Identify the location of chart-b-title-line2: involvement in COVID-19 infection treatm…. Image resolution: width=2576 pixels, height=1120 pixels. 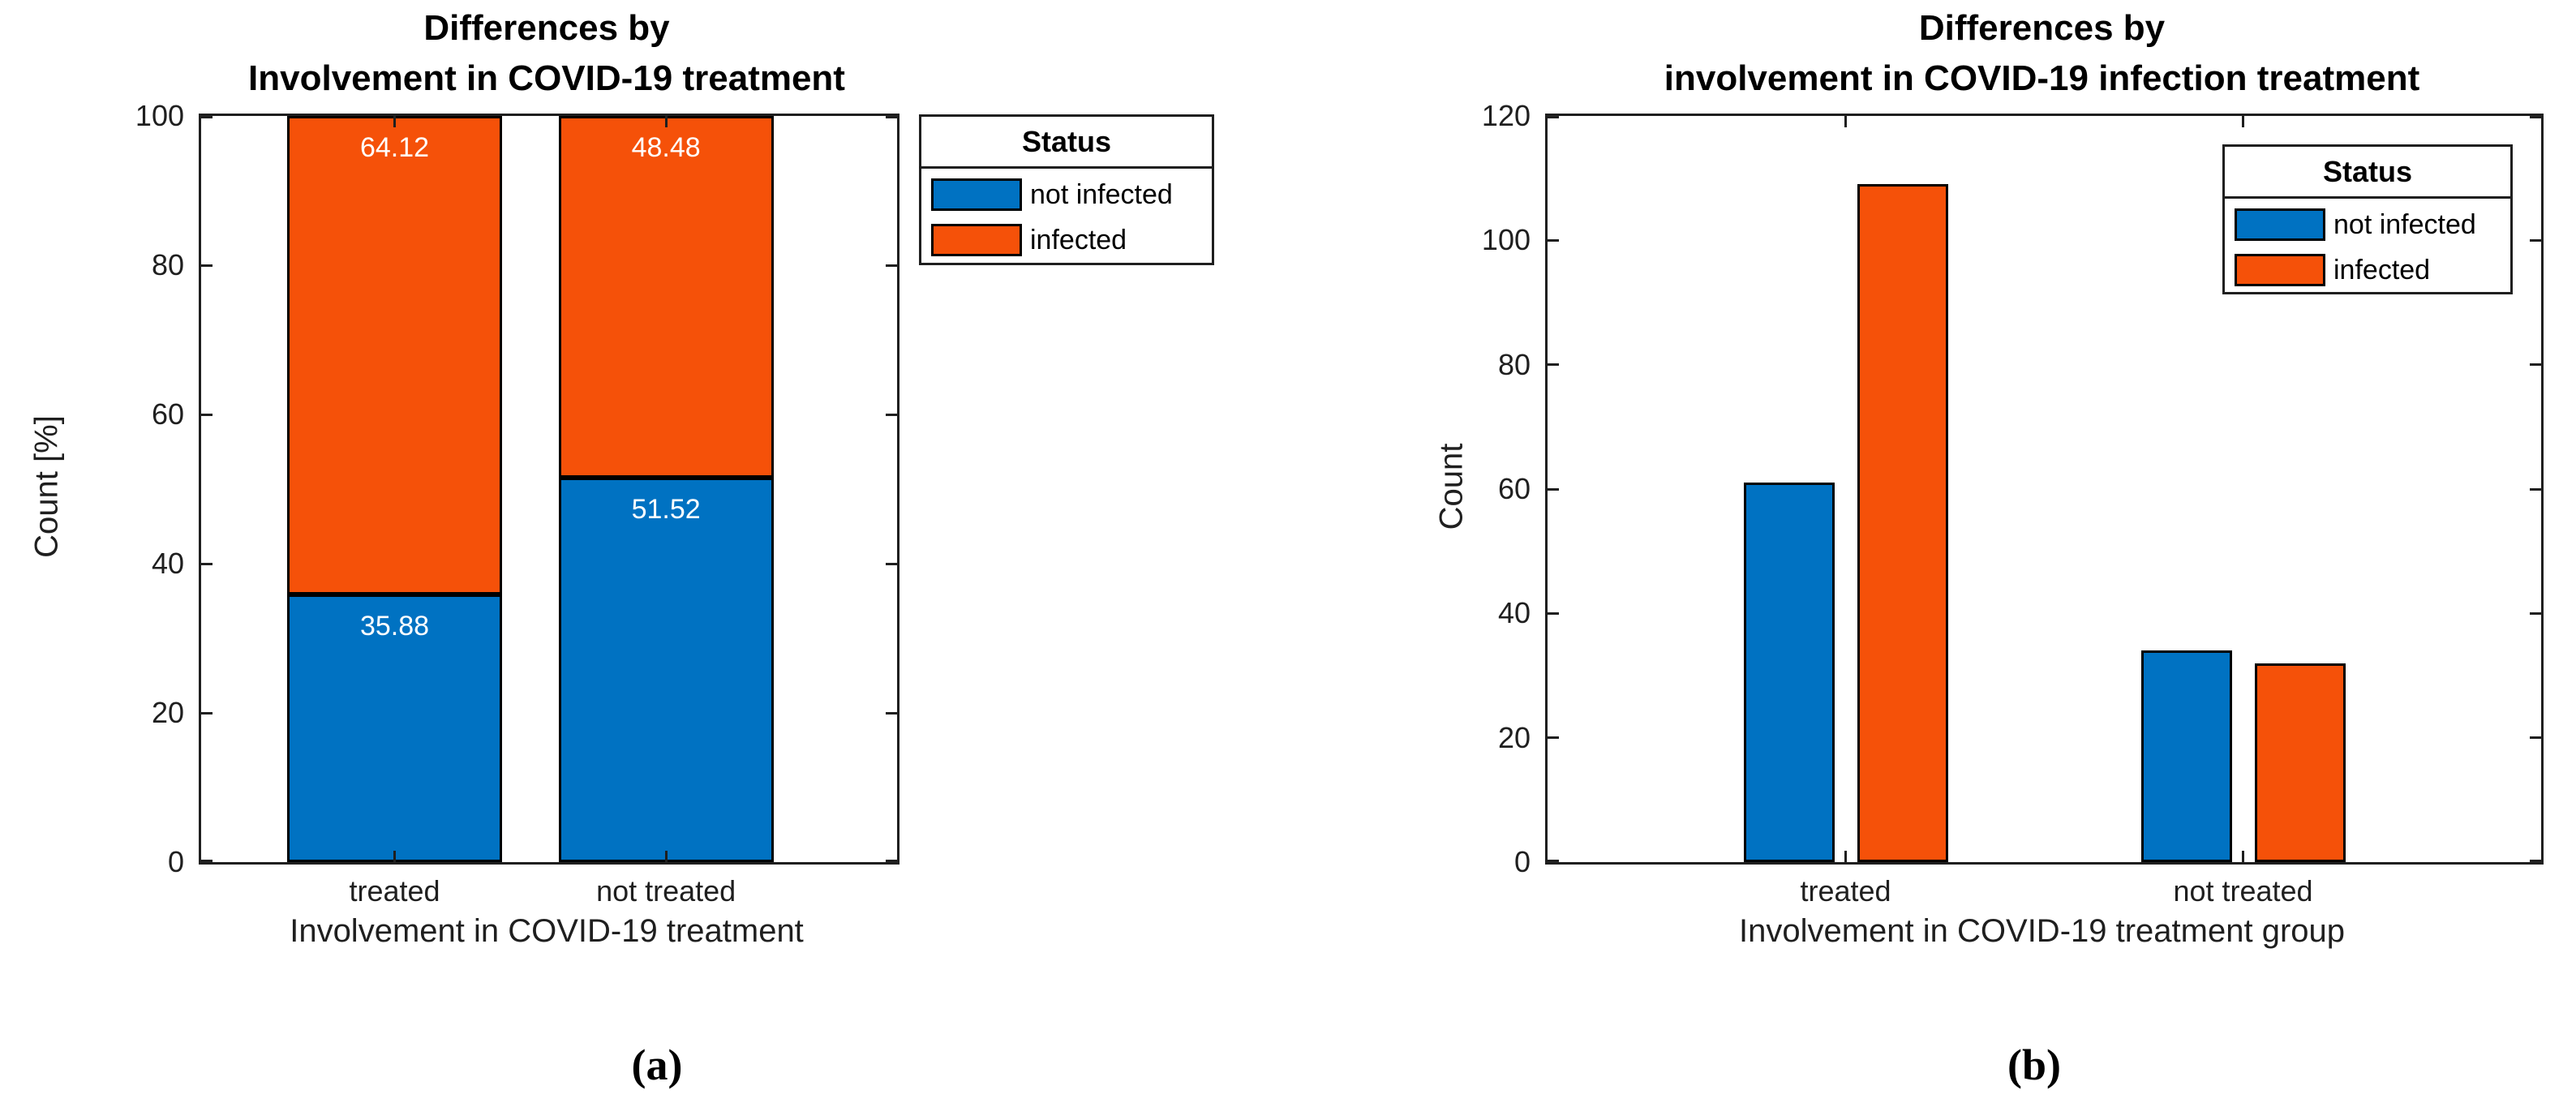
(2042, 78).